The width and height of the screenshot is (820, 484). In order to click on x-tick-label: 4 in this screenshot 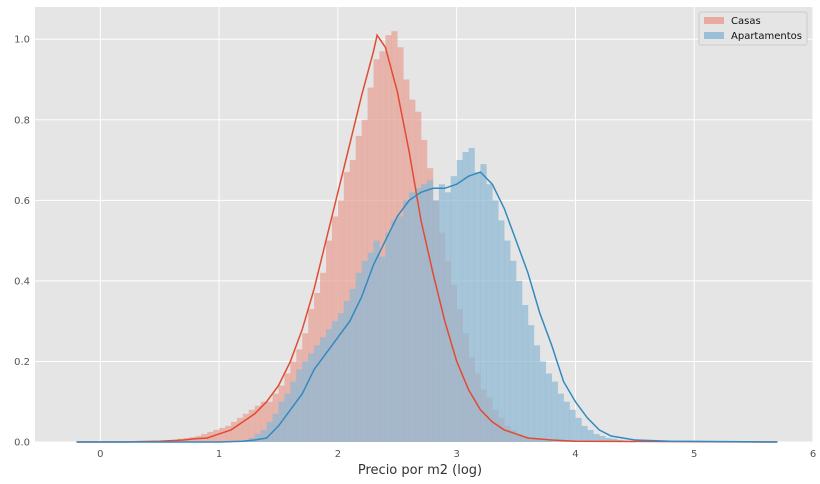, I will do `click(575, 454)`.